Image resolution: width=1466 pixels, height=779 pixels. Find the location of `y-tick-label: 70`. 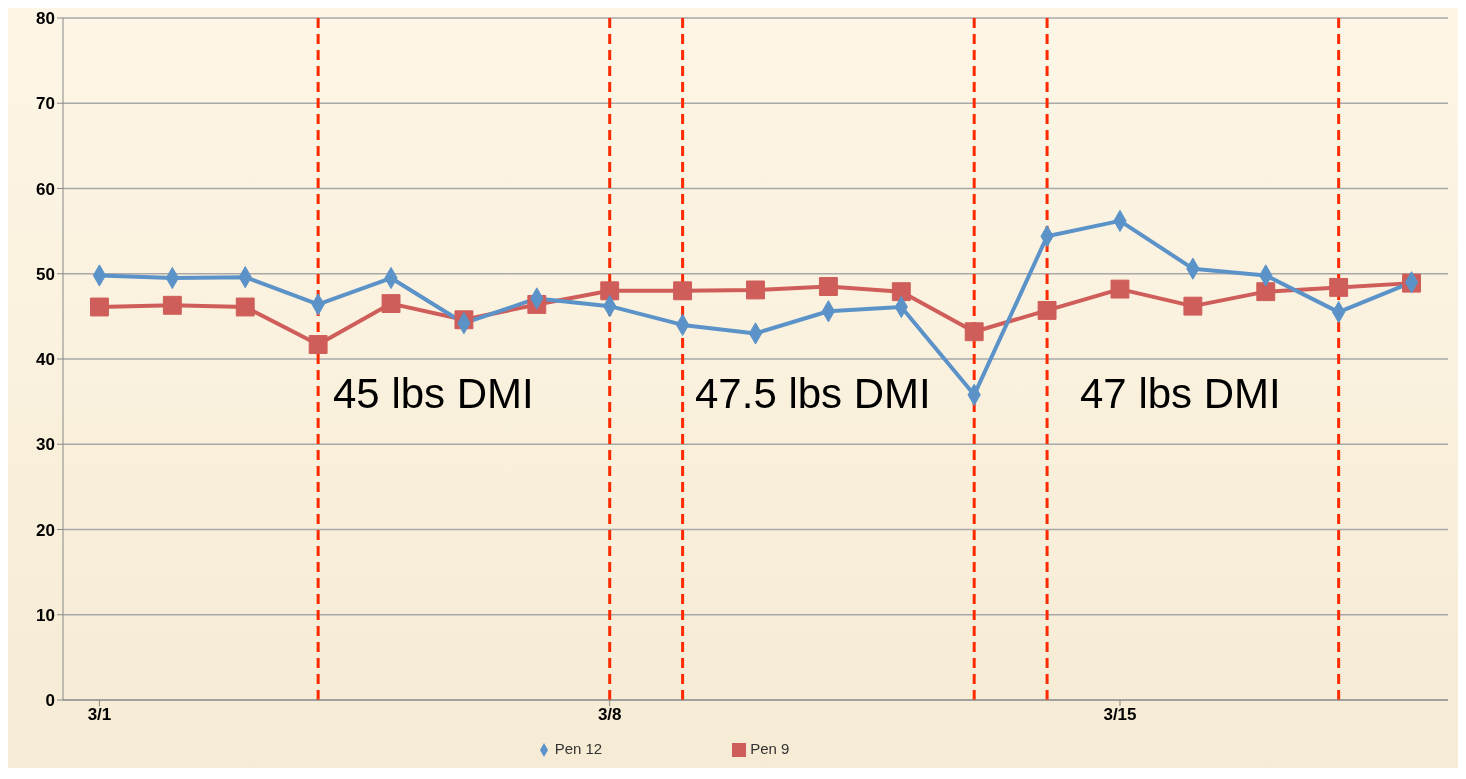

y-tick-label: 70 is located at coordinates (45, 104).